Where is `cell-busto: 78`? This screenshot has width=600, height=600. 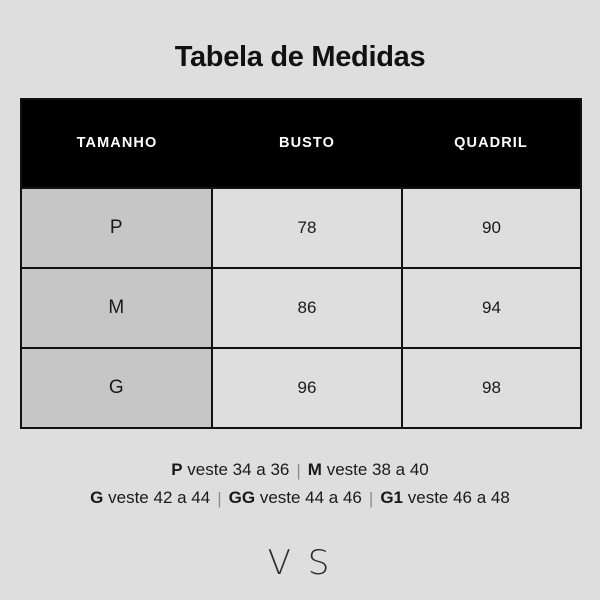 cell-busto: 78 is located at coordinates (307, 227).